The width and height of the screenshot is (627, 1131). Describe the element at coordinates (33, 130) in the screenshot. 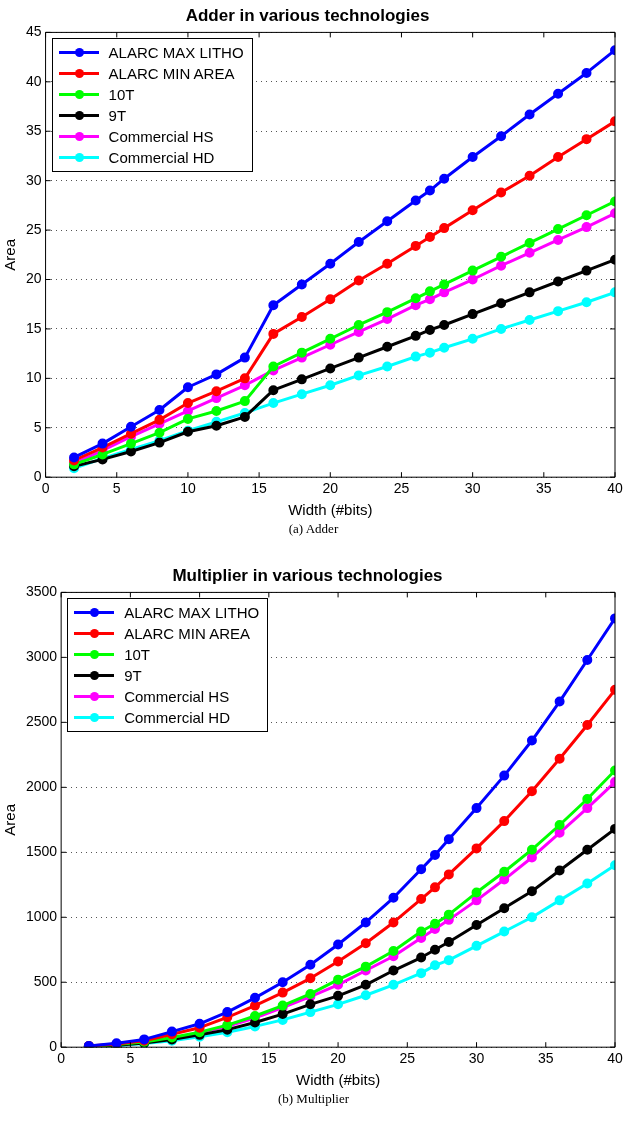

I see `y-tick-label: 35` at that location.